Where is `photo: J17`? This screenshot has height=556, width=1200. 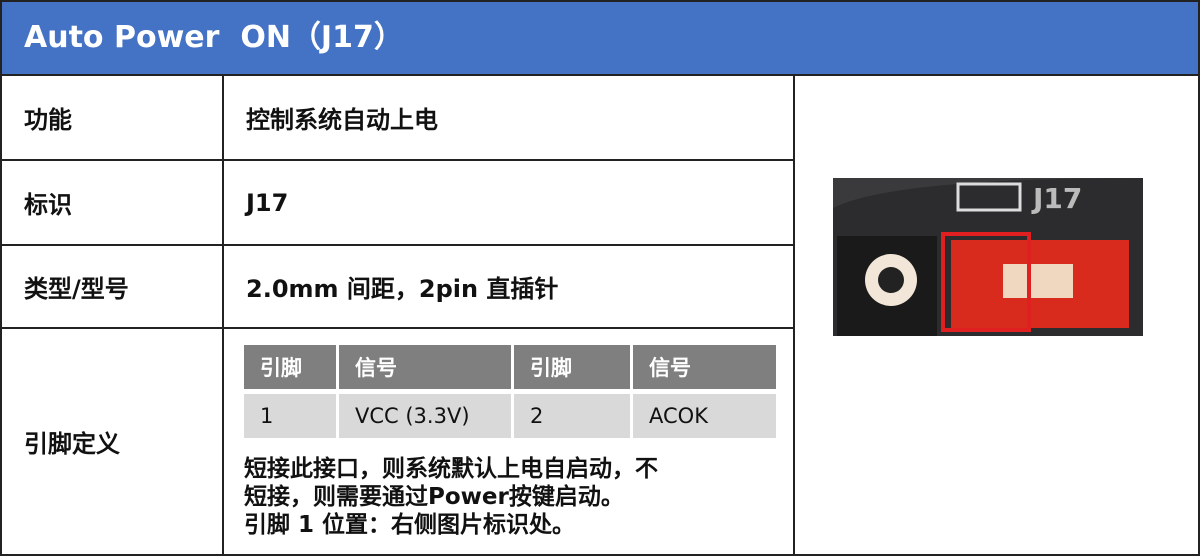
photo: J17 is located at coordinates (988, 257).